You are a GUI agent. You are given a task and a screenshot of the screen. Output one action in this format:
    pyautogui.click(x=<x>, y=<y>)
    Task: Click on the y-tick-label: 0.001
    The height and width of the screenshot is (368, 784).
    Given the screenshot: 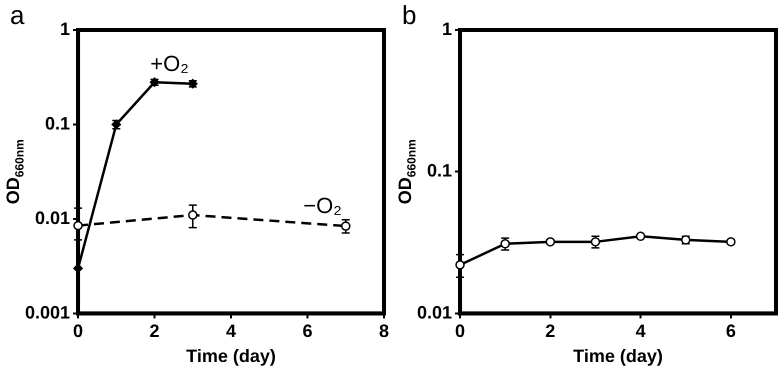 What is the action you would take?
    pyautogui.click(x=47, y=312)
    